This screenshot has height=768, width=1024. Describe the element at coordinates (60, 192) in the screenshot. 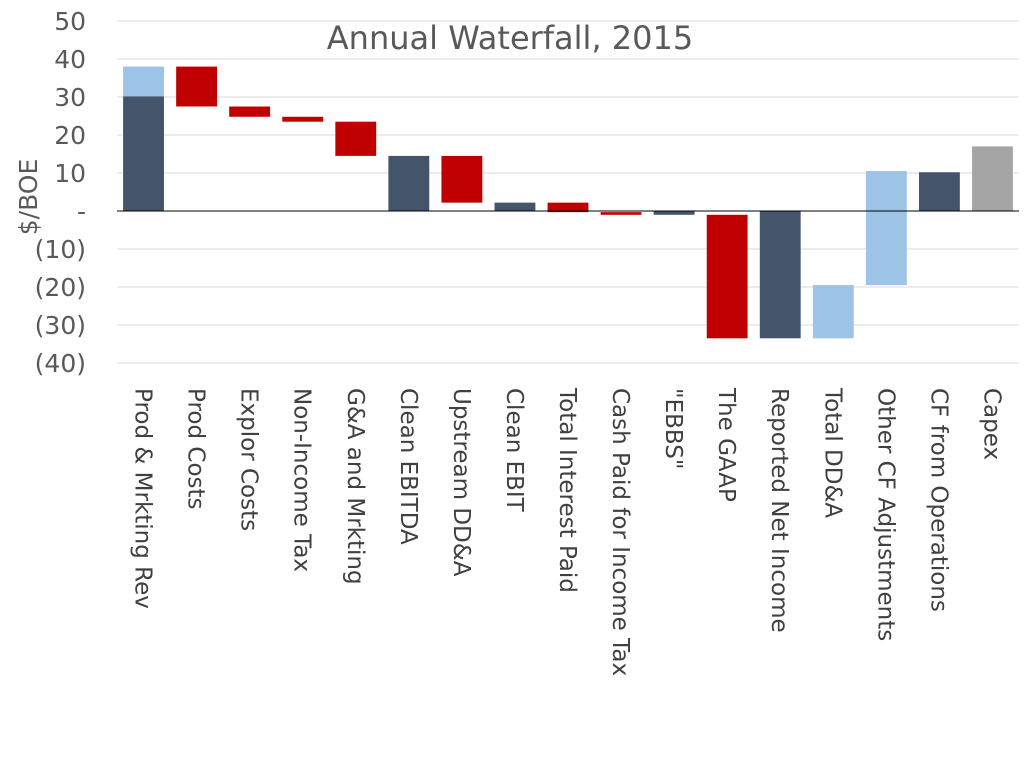

I see `y-tick-labels: 50 40 30 20 10 - (10) (20) (30) (40)` at that location.